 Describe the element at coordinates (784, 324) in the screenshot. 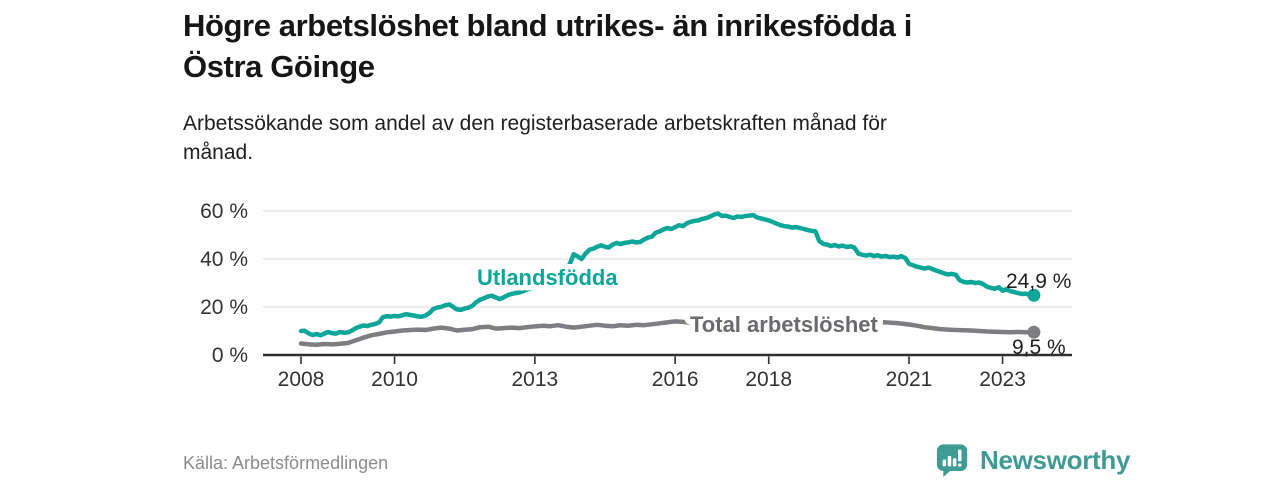

I see `series-label: Total arbetslöshet` at that location.